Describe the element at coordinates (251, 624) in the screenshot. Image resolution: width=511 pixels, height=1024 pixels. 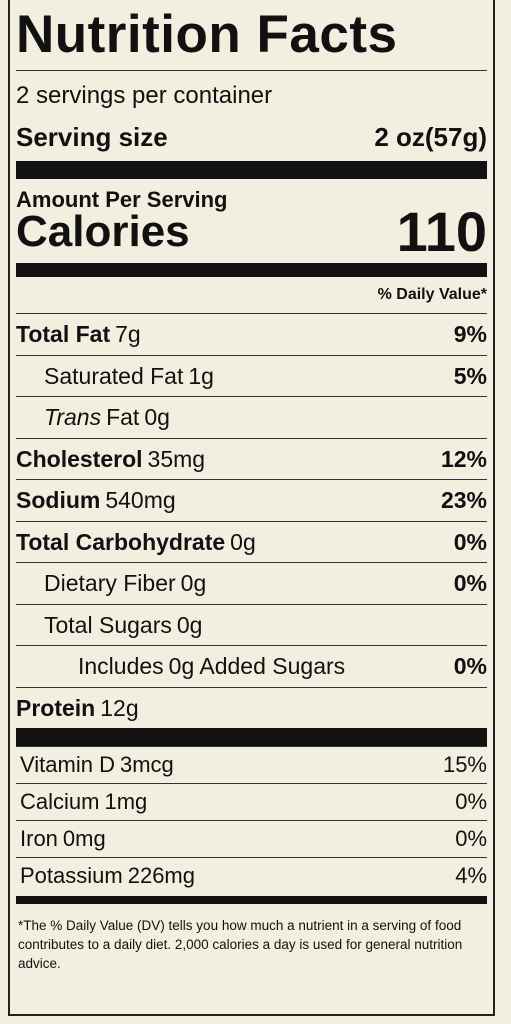
I see `nutrient-row: Total Sugars 0g` at that location.